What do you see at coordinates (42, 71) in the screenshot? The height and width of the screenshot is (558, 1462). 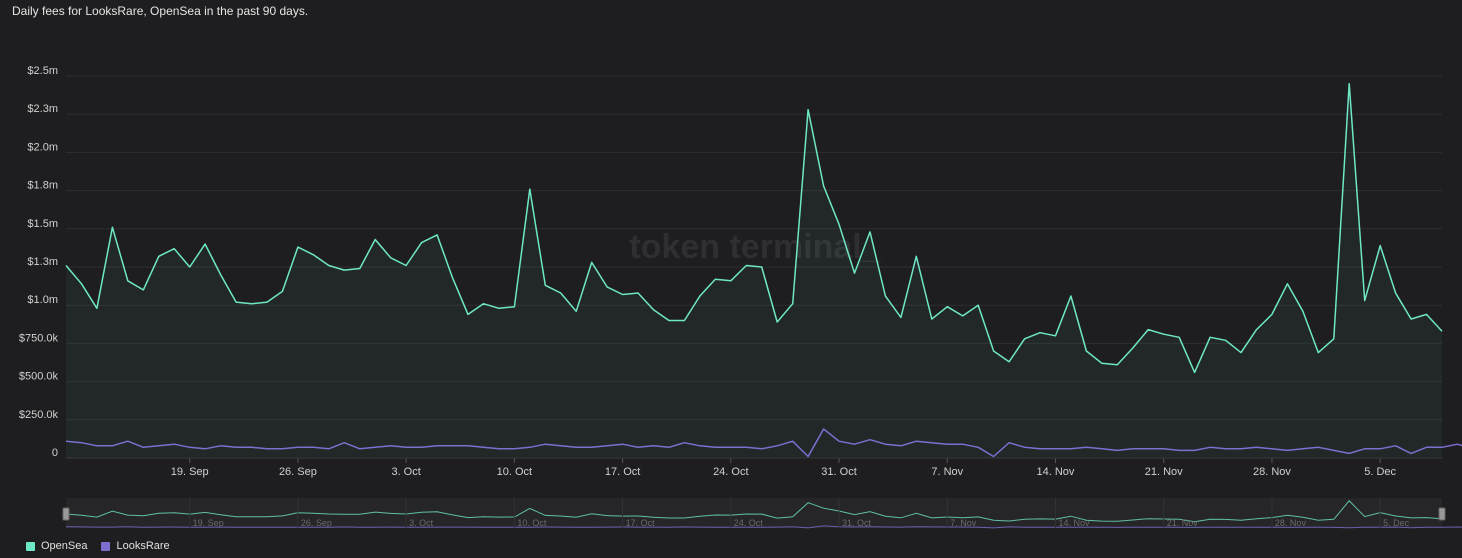 I see `y-tick-label: $2.5m` at bounding box center [42, 71].